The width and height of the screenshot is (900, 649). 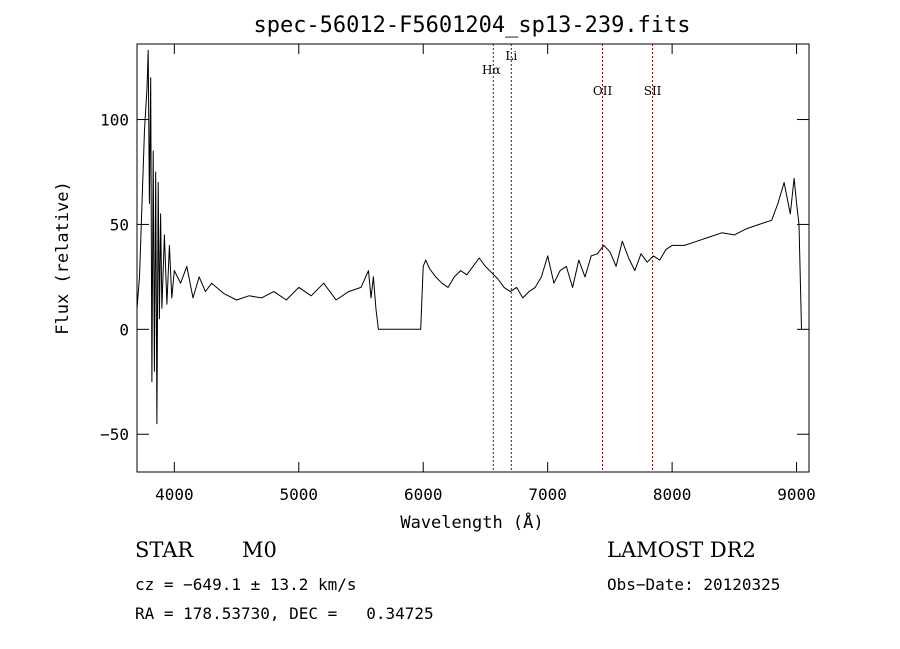 I want to click on x-tick-label: 4000, so click(x=174, y=494).